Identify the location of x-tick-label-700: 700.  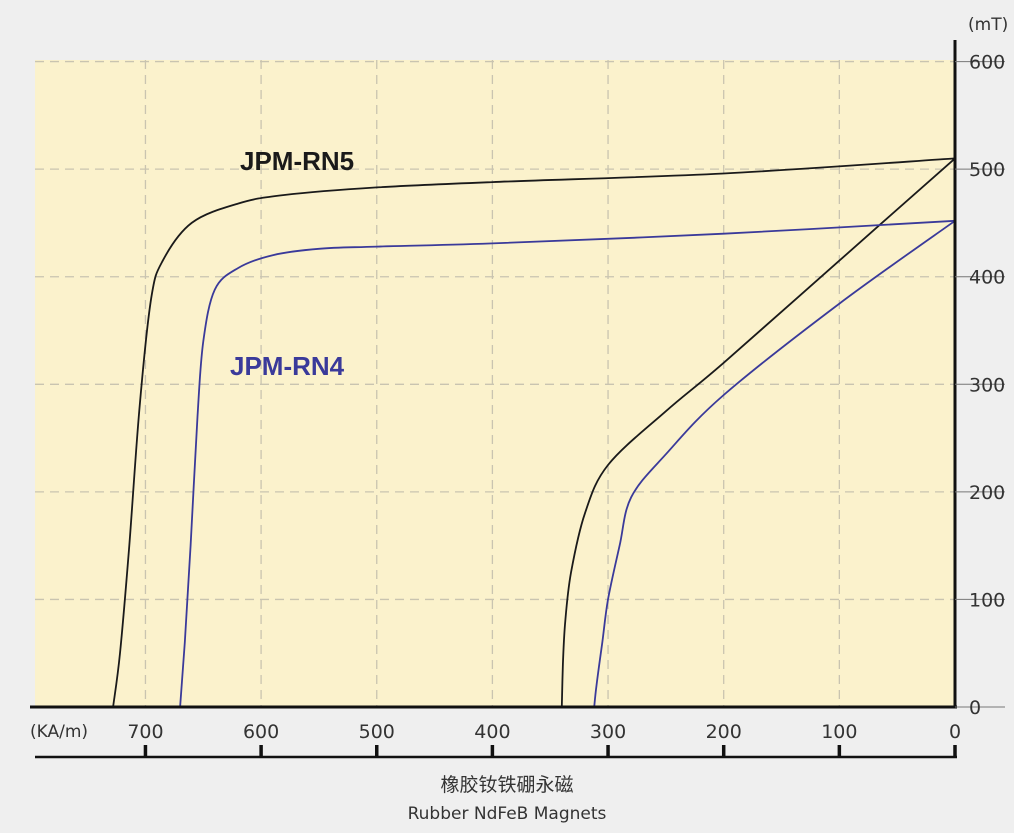
(145, 732).